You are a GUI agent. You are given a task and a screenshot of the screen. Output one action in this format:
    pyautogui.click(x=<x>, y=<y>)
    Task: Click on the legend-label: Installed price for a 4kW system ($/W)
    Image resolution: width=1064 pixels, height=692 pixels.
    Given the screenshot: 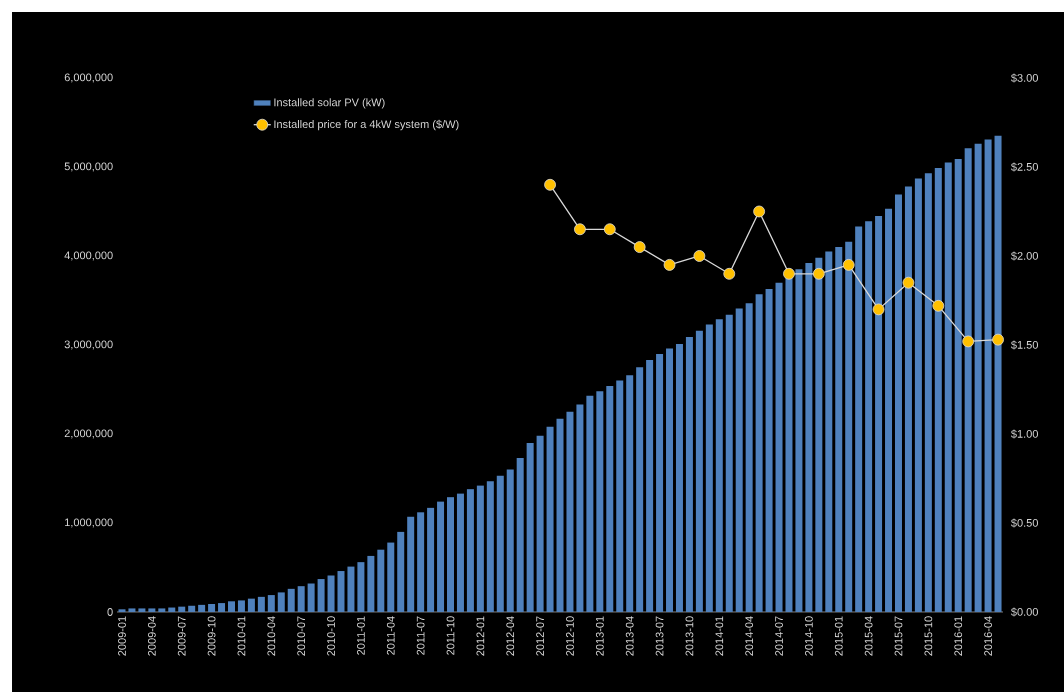 What is the action you would take?
    pyautogui.click(x=366, y=125)
    